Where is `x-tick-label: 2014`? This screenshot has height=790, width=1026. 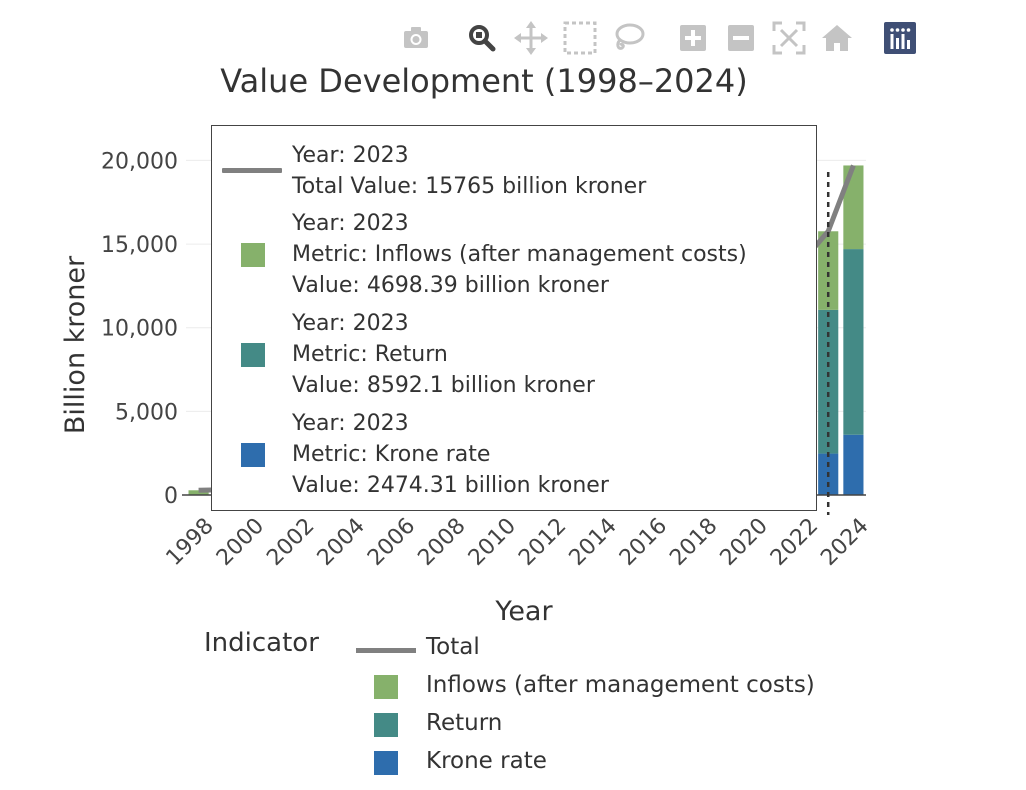 x-tick-label: 2014 is located at coordinates (593, 542).